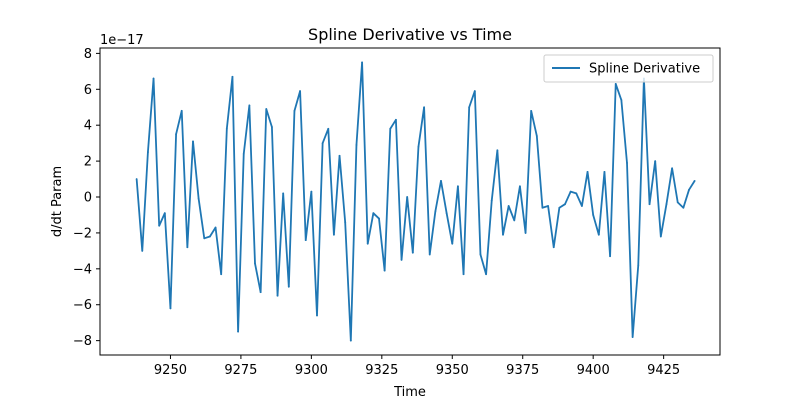  I want to click on y-offset-label: 1e−17, so click(122, 40).